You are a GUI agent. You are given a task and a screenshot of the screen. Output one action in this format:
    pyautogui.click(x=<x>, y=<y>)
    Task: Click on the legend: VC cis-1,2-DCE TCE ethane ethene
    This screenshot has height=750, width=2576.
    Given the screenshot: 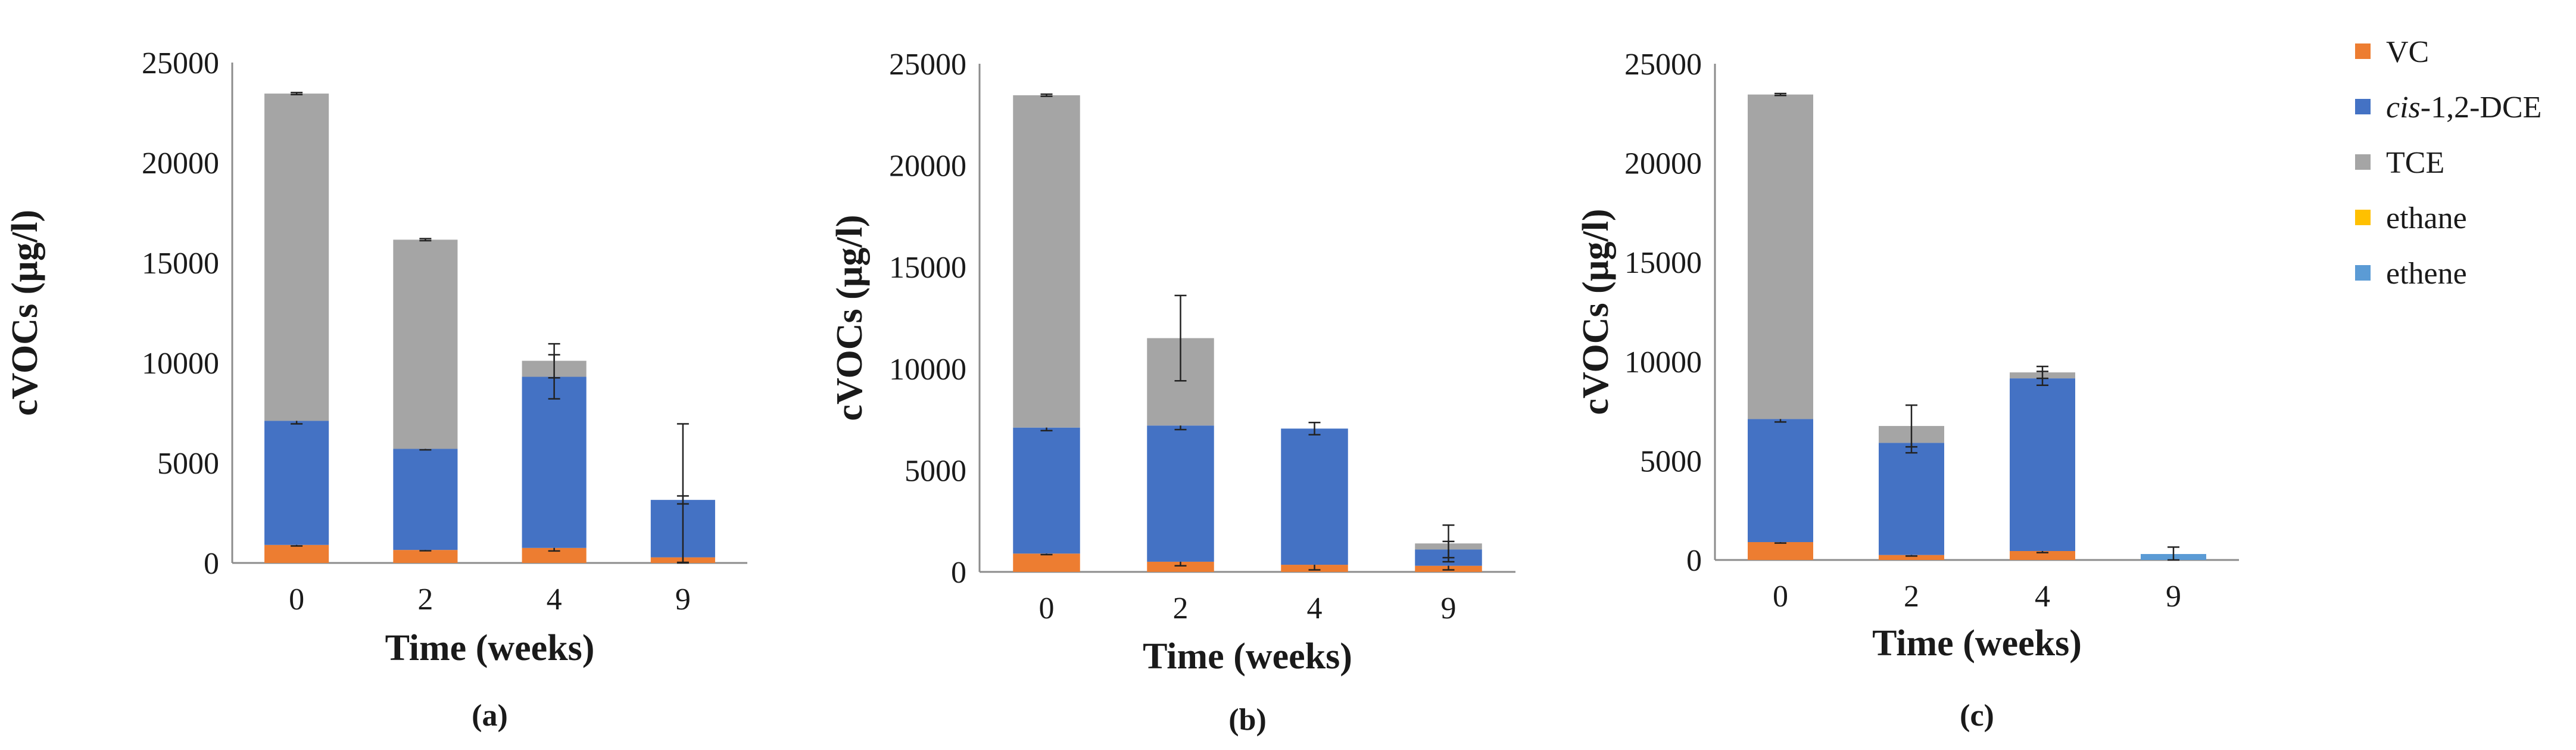 What is the action you would take?
    pyautogui.click(x=2448, y=163)
    